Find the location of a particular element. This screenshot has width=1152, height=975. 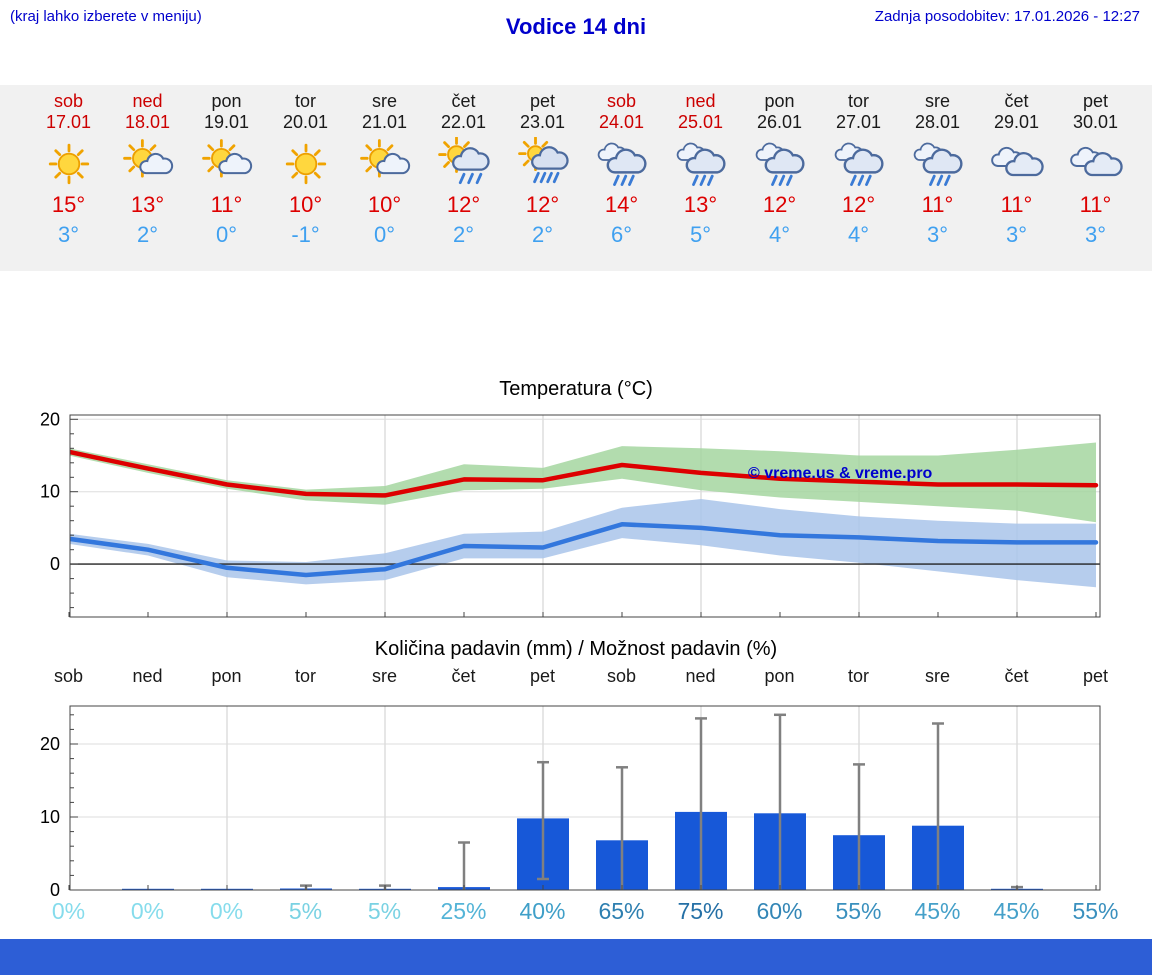

forecast-day-24.01: sob 24.01 14° 6° is located at coordinates (621, 178).